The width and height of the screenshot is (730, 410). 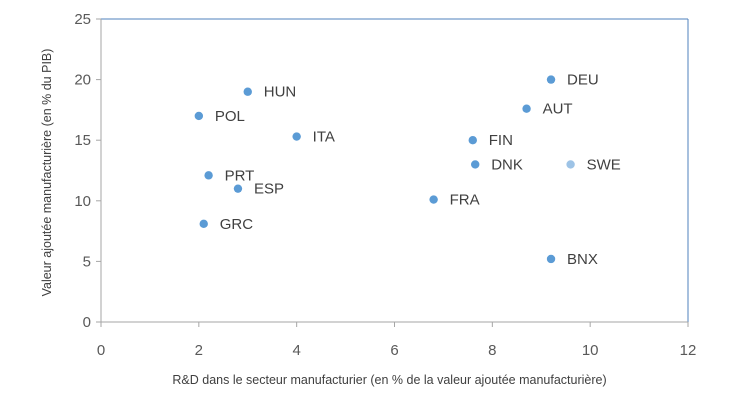 What do you see at coordinates (604, 164) in the screenshot?
I see `point-label: SWE` at bounding box center [604, 164].